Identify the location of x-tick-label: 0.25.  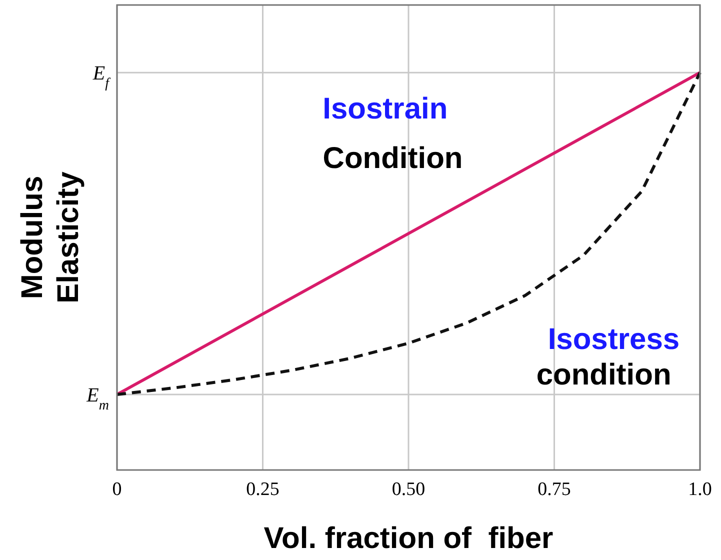
(263, 489).